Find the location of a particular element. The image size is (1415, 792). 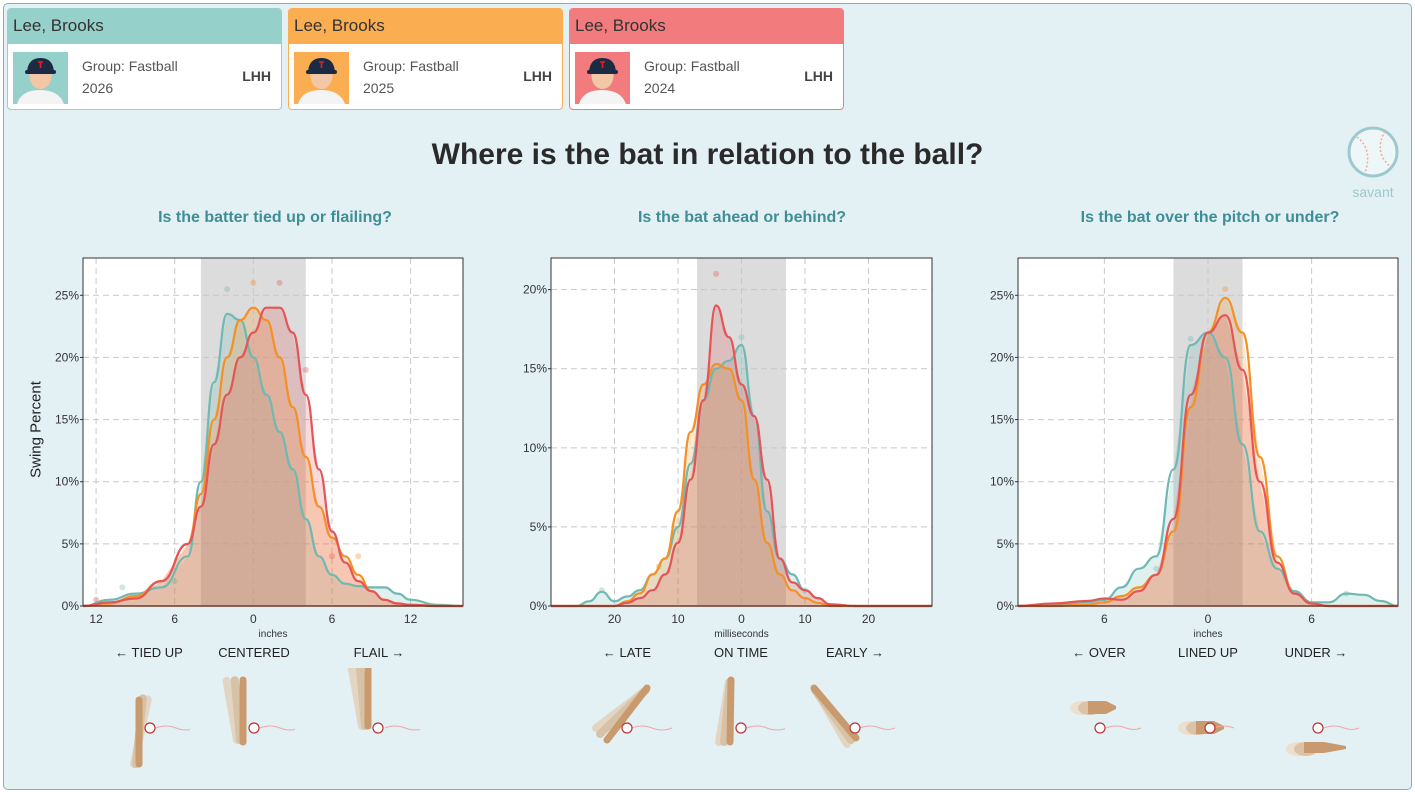

ahead-behind-chart: 0% 5% 10% 15% 20% 20 10 0 10 20 milliseconds is located at coordinates (728, 448).